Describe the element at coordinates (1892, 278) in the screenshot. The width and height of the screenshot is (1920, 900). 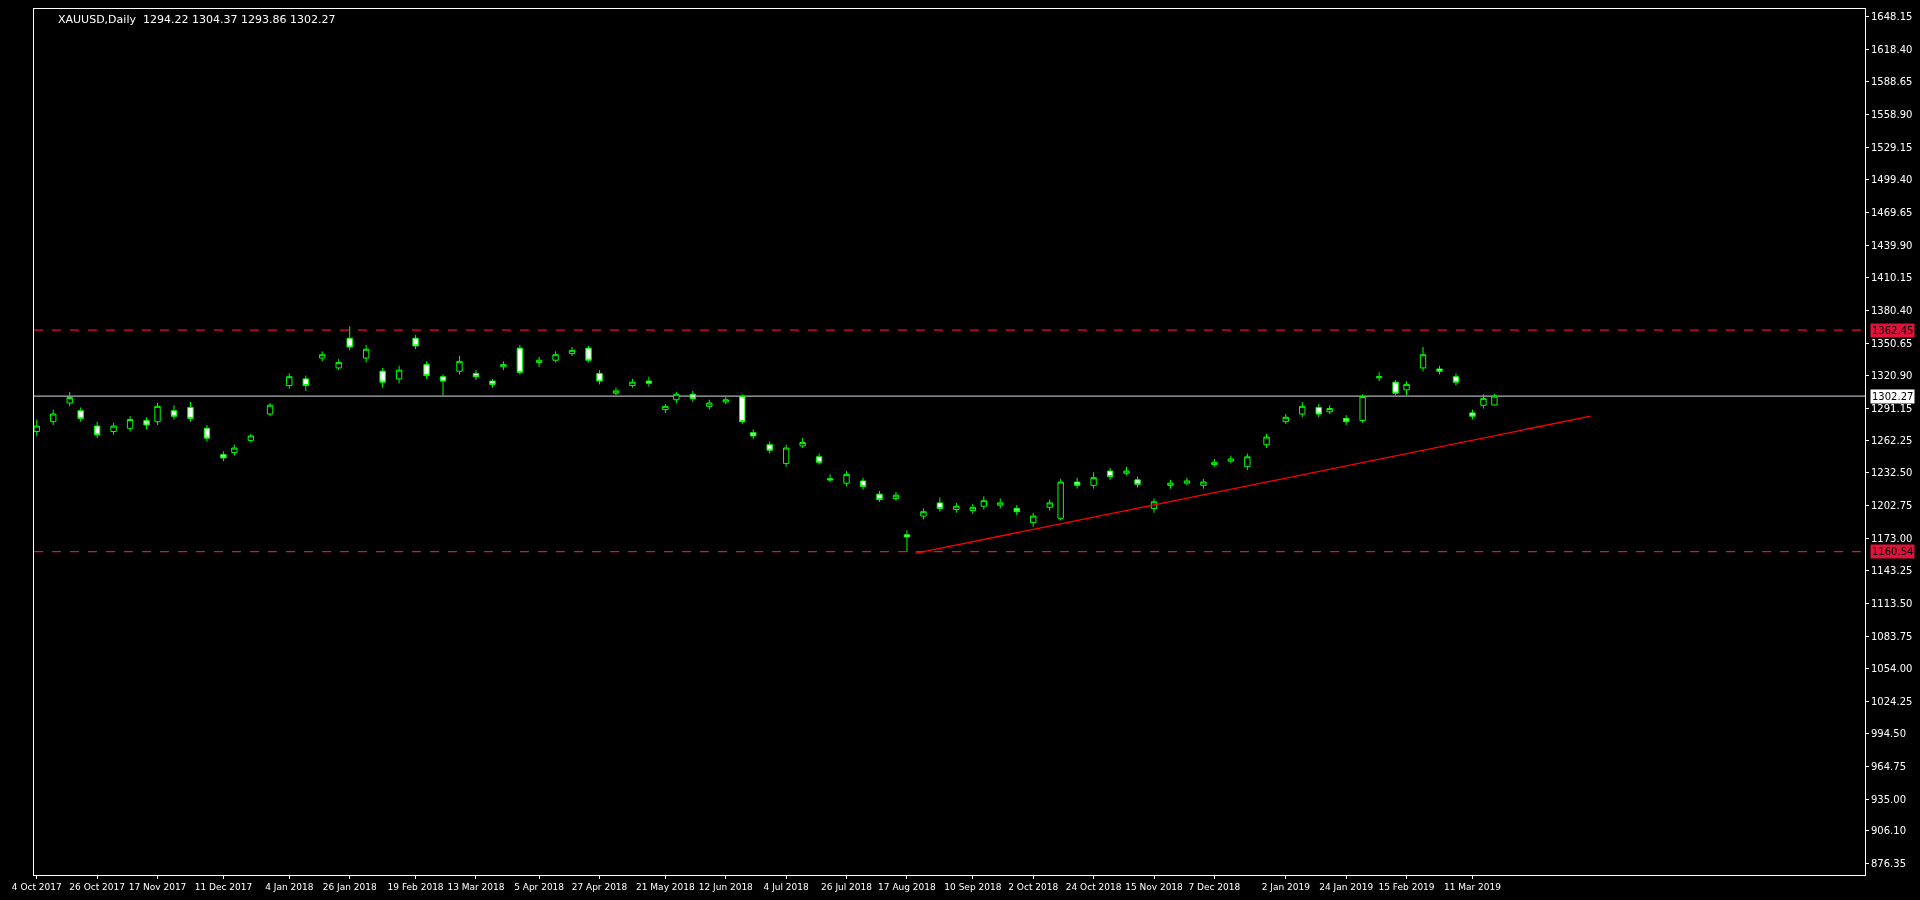
I see `y-tick-label: 1410.15` at that location.